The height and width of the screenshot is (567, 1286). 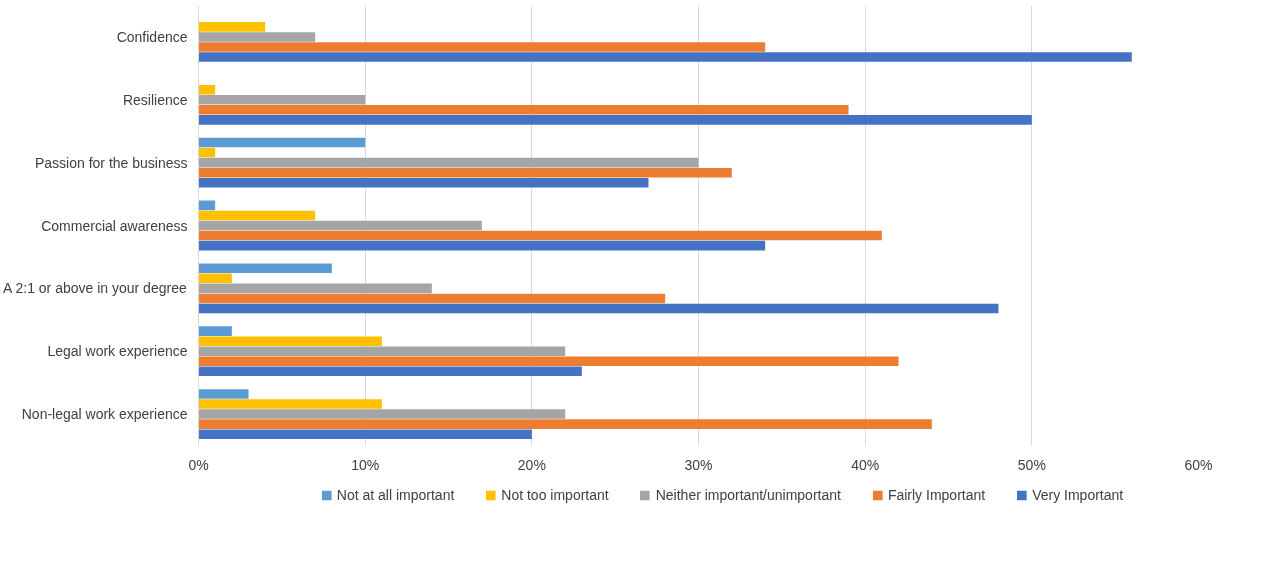 What do you see at coordinates (531, 464) in the screenshot?
I see `x-tick-label: 20%` at bounding box center [531, 464].